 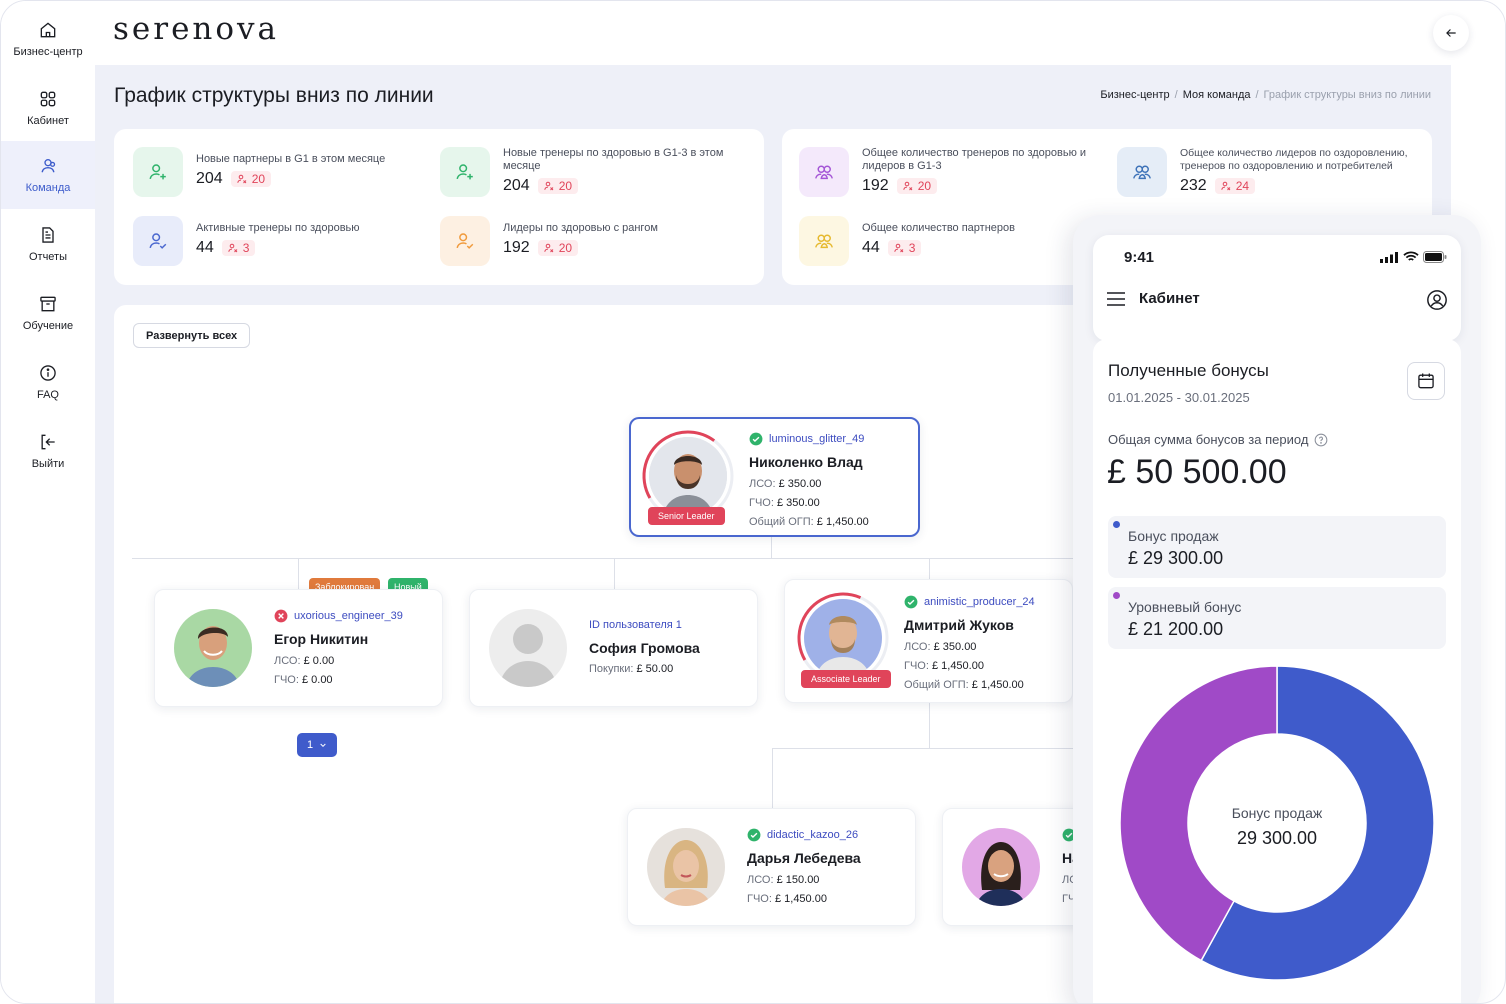 What do you see at coordinates (1437, 300) in the screenshot?
I see `profile-icon` at bounding box center [1437, 300].